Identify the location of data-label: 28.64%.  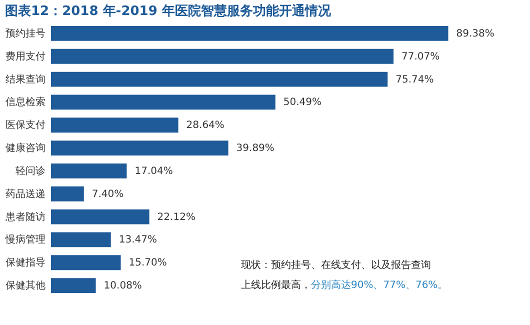
(205, 126).